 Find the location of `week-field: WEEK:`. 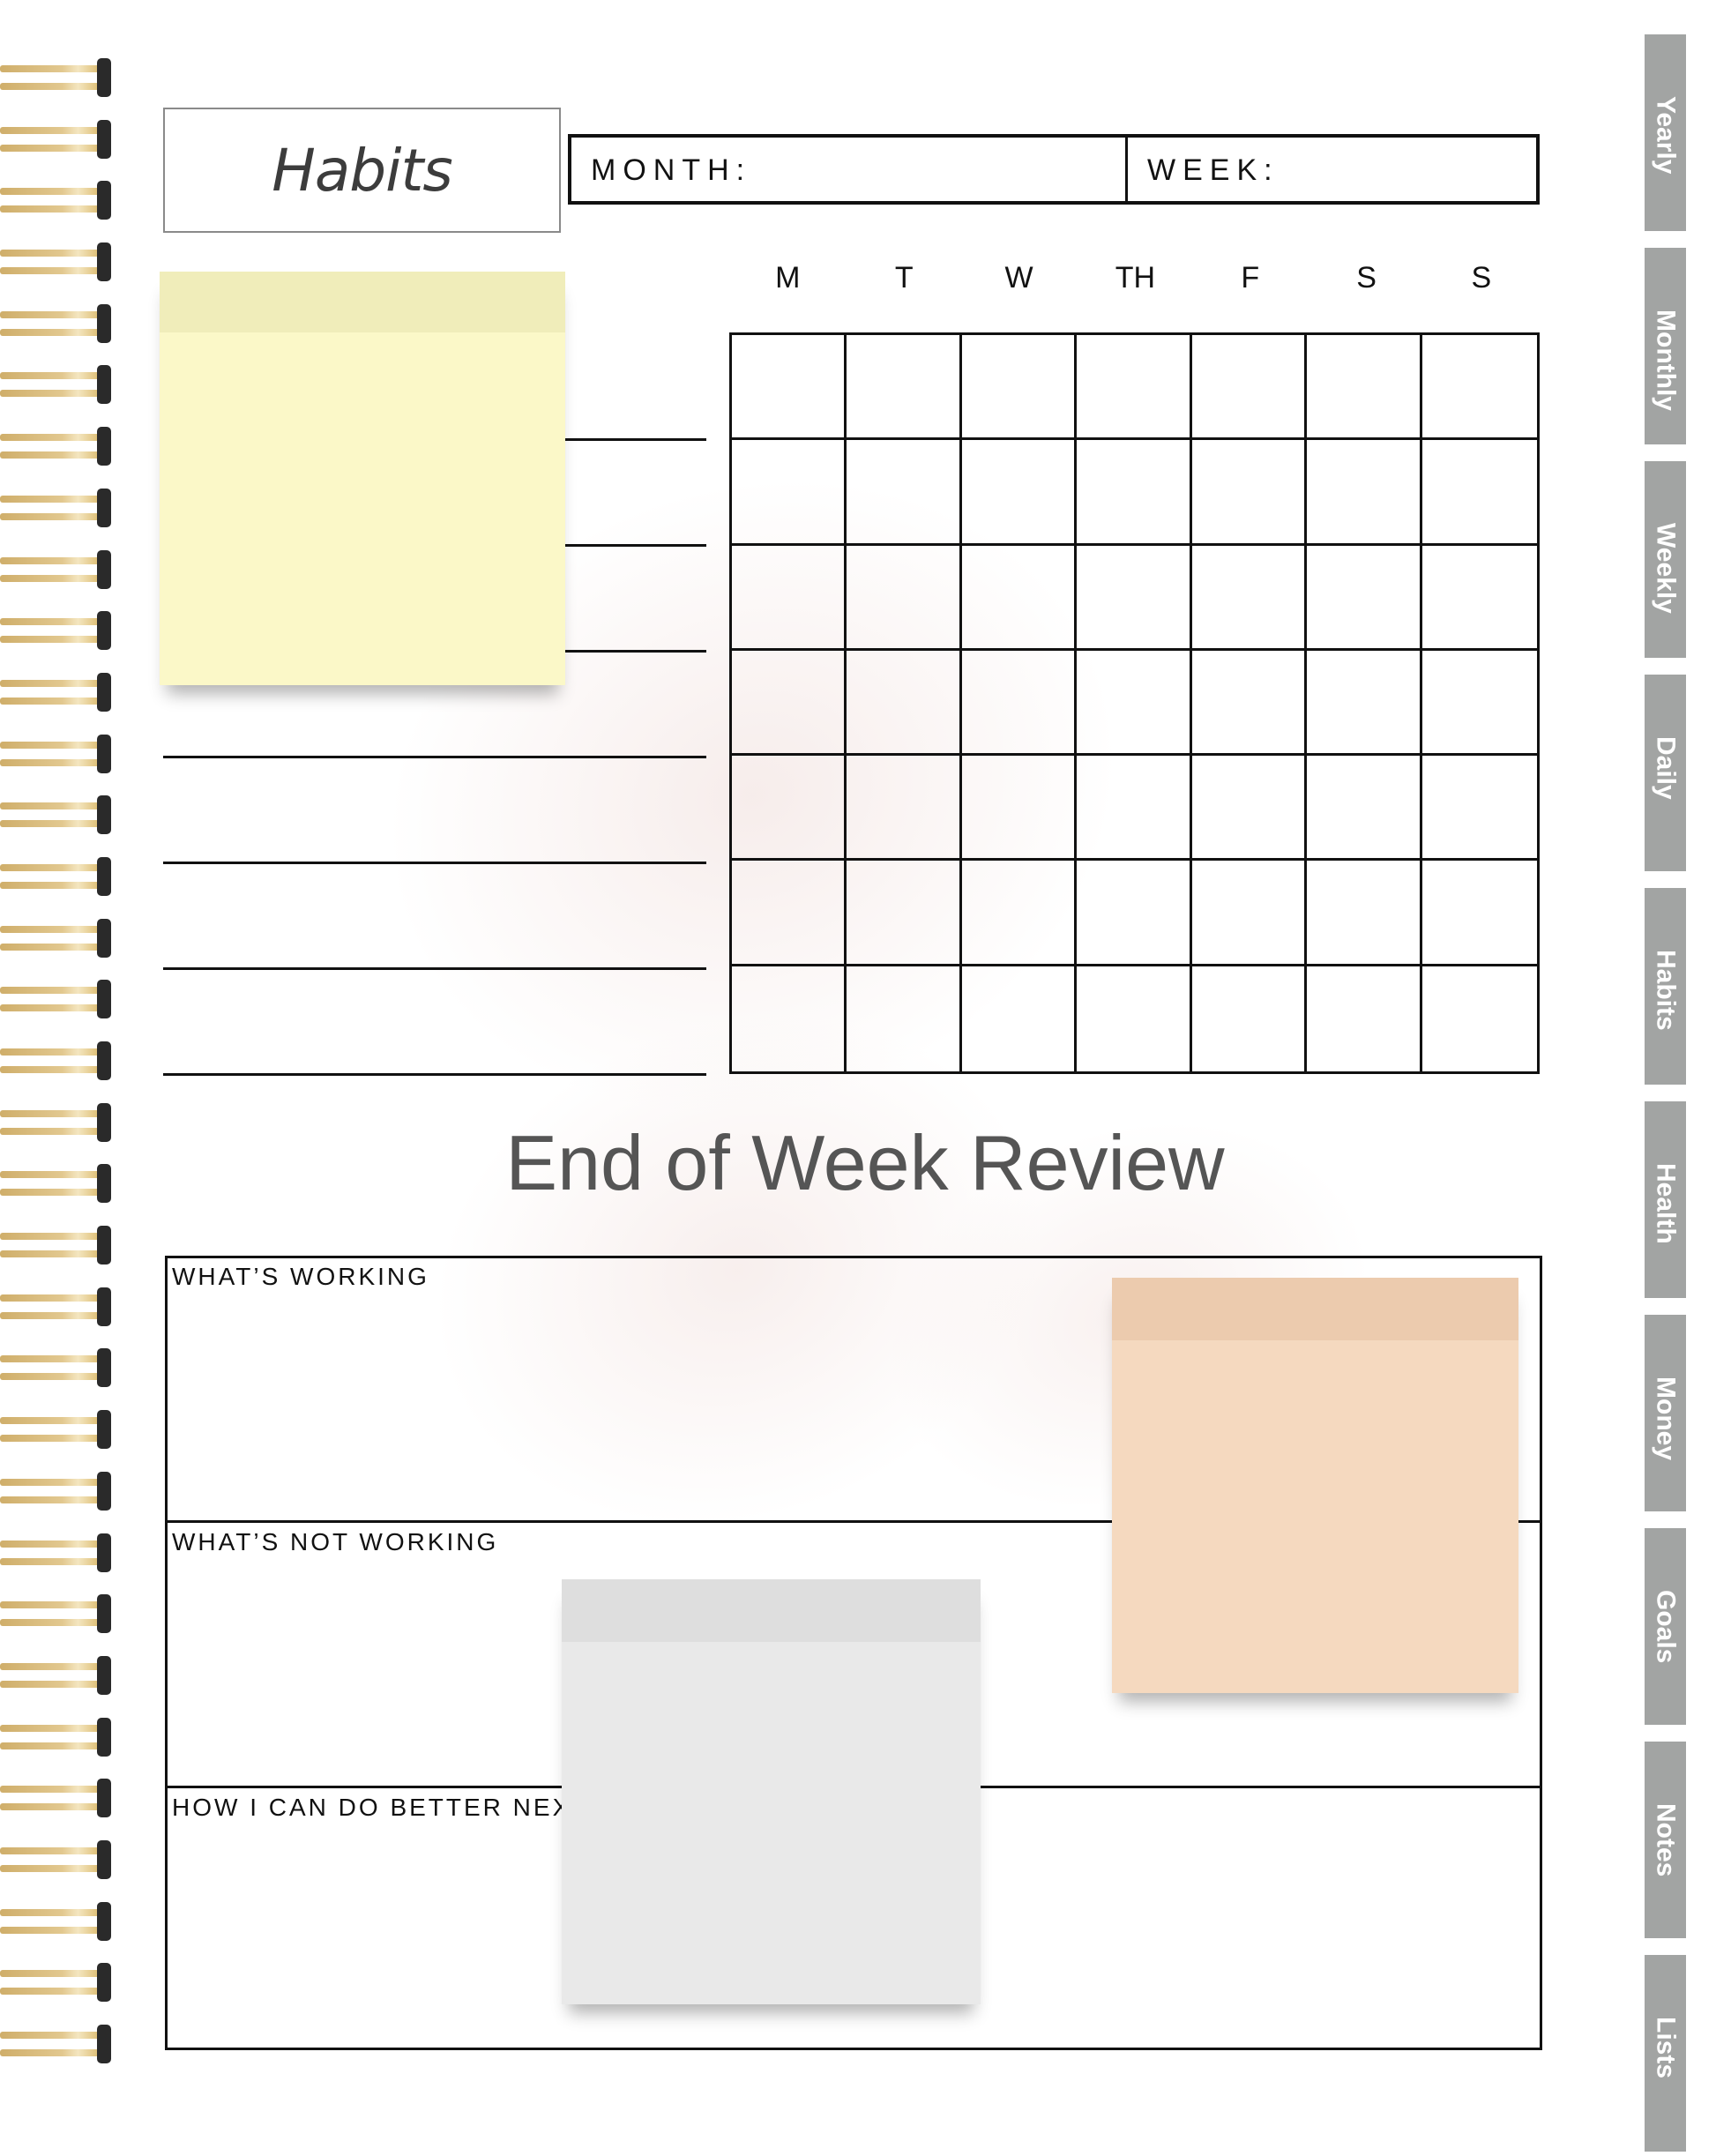

week-field: WEEK: is located at coordinates (1213, 170).